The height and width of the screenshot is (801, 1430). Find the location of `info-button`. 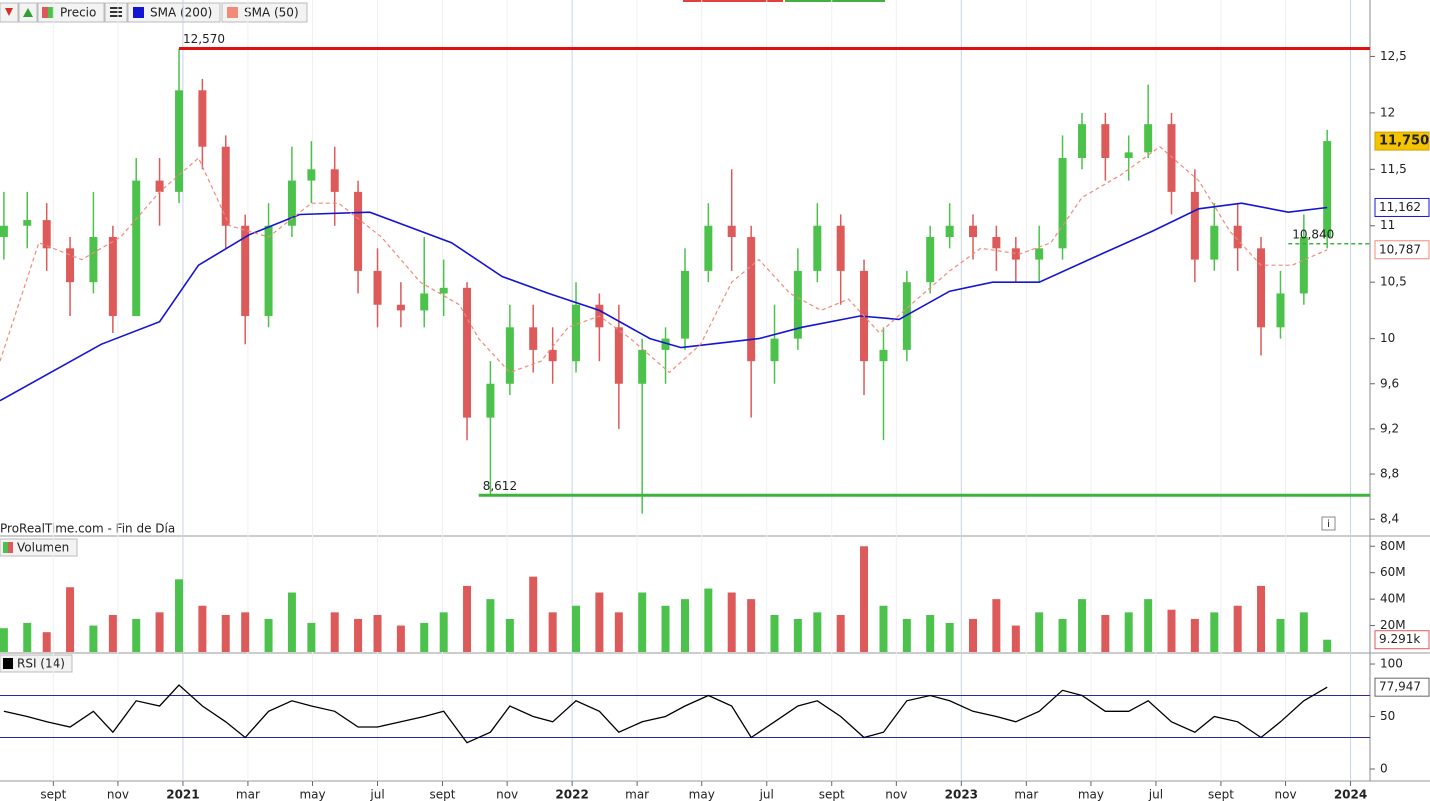

info-button is located at coordinates (1328, 523).